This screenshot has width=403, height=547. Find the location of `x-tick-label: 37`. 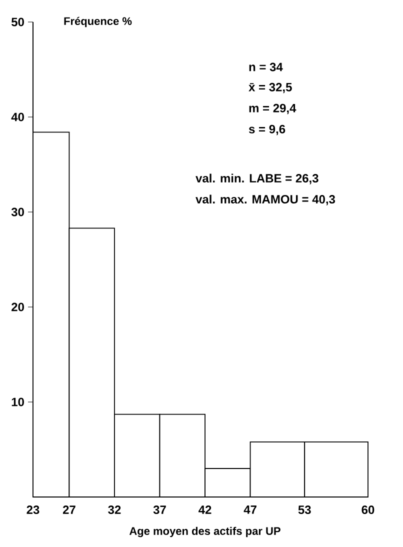

x-tick-label: 37 is located at coordinates (159, 510).